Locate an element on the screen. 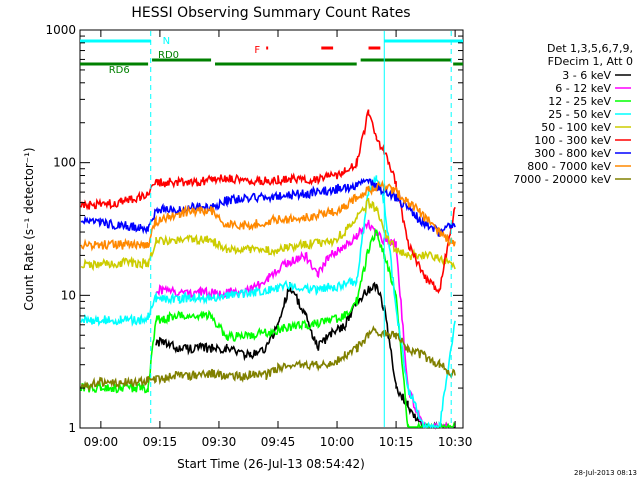  y-axis-label: Count Rate (s⁻¹ detector⁻¹) is located at coordinates (29, 228).